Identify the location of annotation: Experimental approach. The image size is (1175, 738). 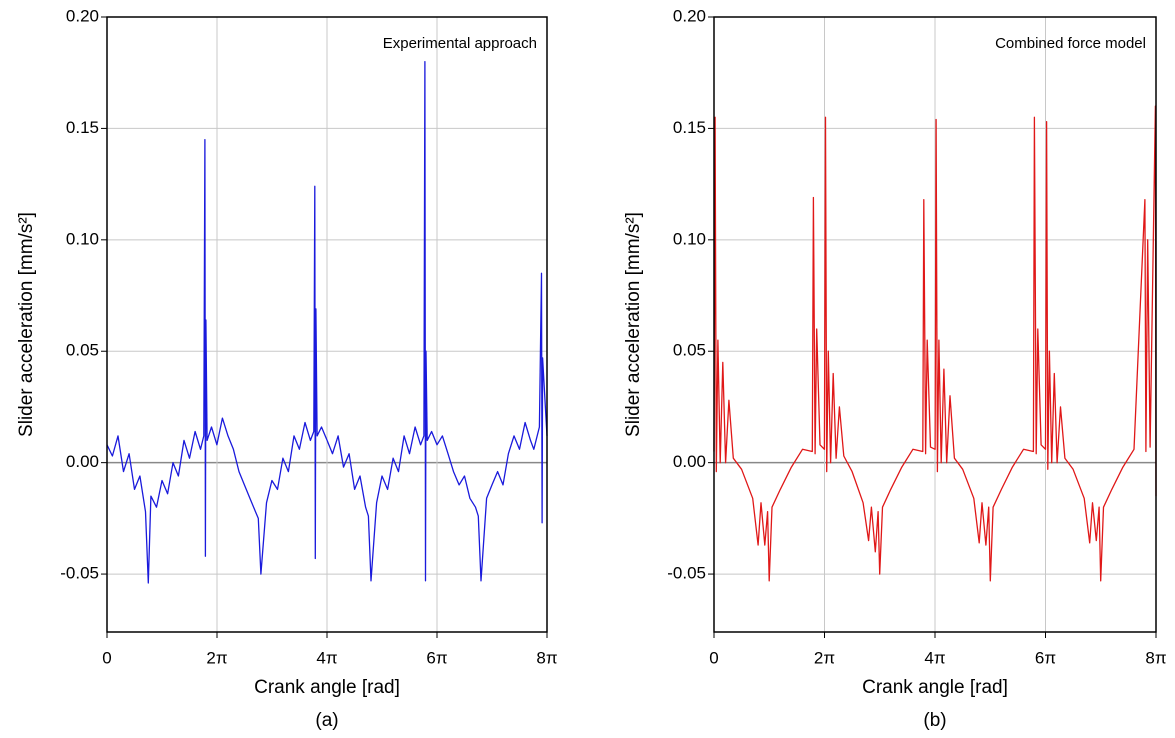
(460, 43).